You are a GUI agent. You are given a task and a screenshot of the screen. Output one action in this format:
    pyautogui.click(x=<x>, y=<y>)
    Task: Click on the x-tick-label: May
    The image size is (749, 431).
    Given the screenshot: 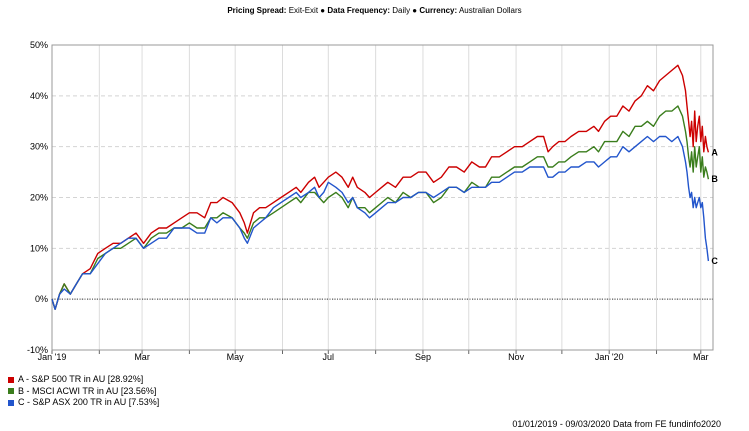 What is the action you would take?
    pyautogui.click(x=236, y=357)
    